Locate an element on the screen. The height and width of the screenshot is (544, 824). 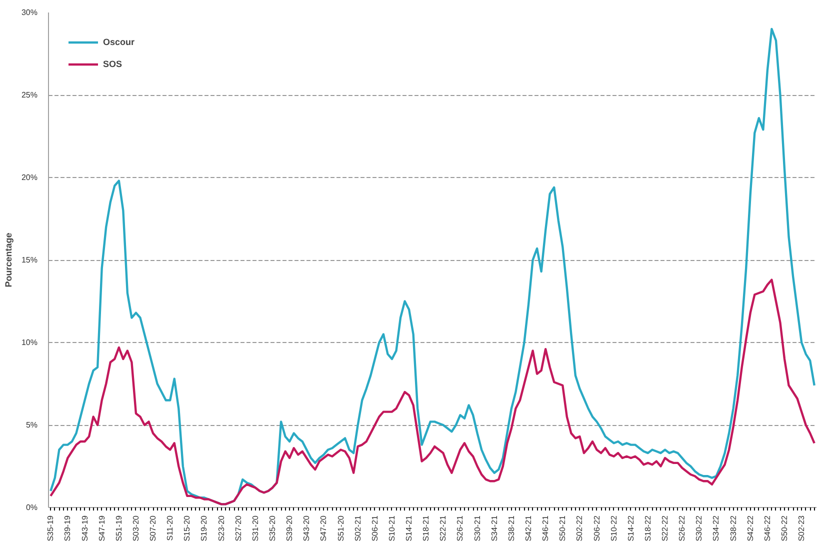
y-tick-label: 25% is located at coordinates (29, 95).